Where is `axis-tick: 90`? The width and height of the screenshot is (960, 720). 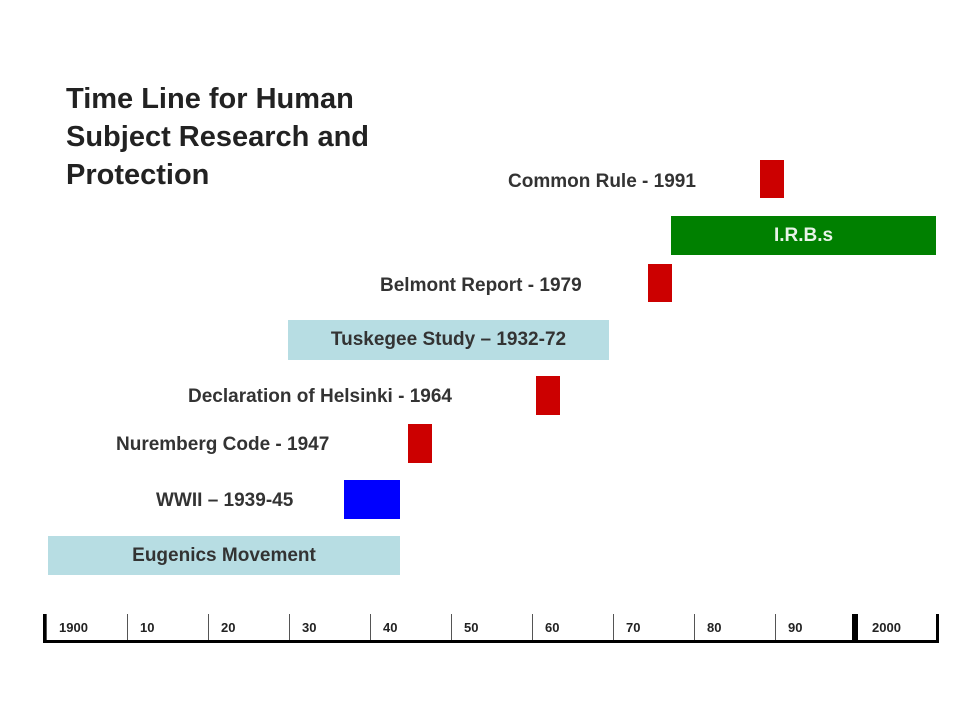
axis-tick: 90 is located at coordinates (815, 627).